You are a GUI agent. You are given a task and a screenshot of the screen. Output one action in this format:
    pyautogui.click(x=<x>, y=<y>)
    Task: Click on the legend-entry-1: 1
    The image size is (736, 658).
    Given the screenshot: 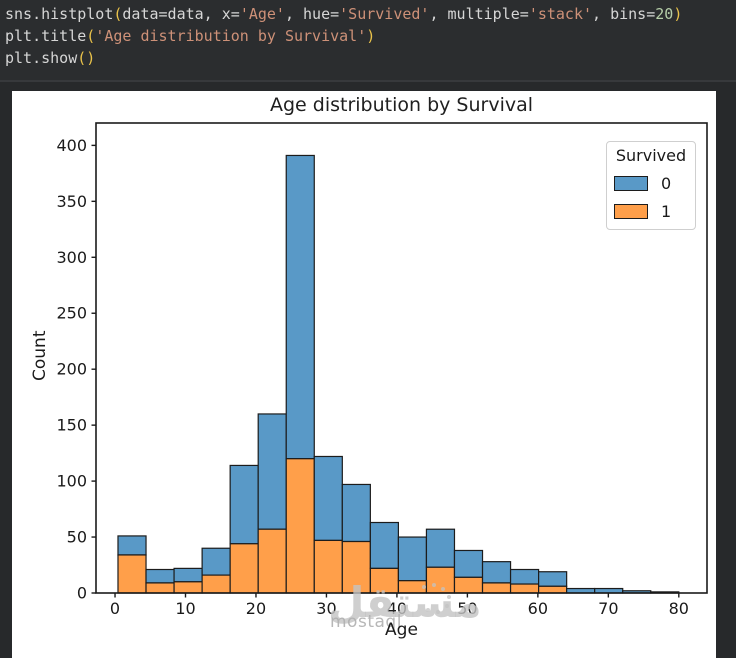 What is the action you would take?
    pyautogui.click(x=651, y=211)
    